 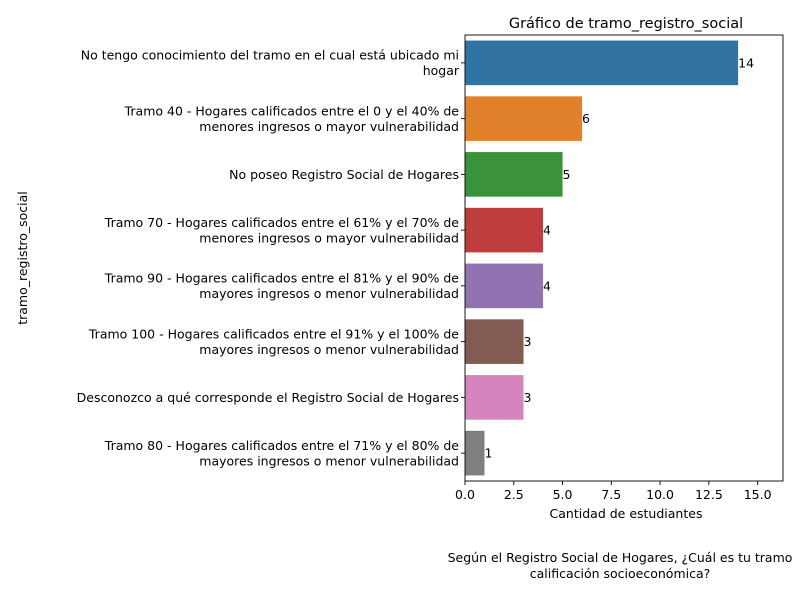 I want to click on x-tick-label: 7.5, so click(x=611, y=494).